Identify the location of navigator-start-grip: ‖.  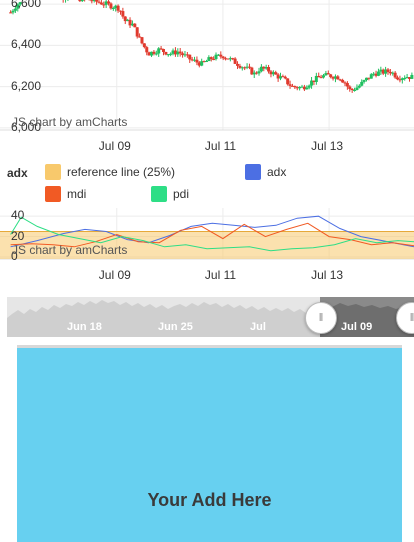
(321, 318).